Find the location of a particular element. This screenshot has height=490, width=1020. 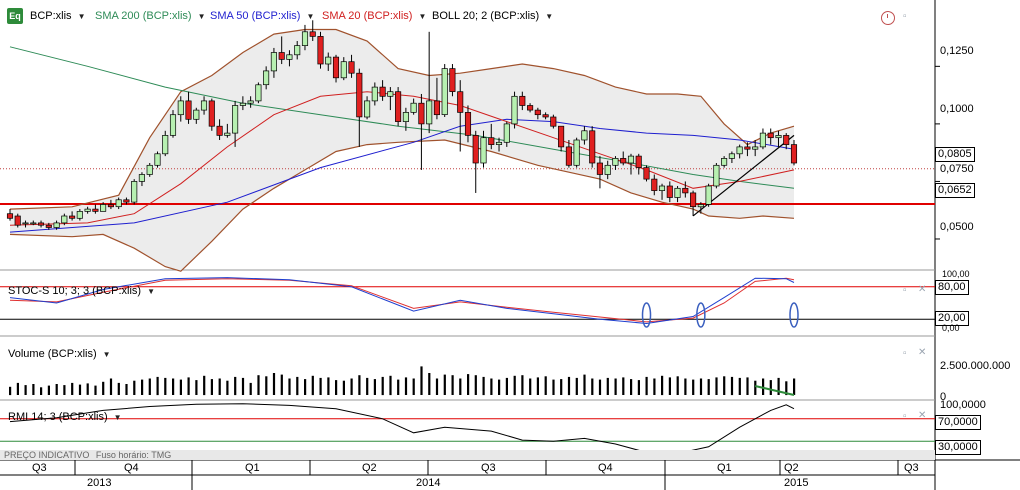

quarter-label: Q3 is located at coordinates (488, 468).